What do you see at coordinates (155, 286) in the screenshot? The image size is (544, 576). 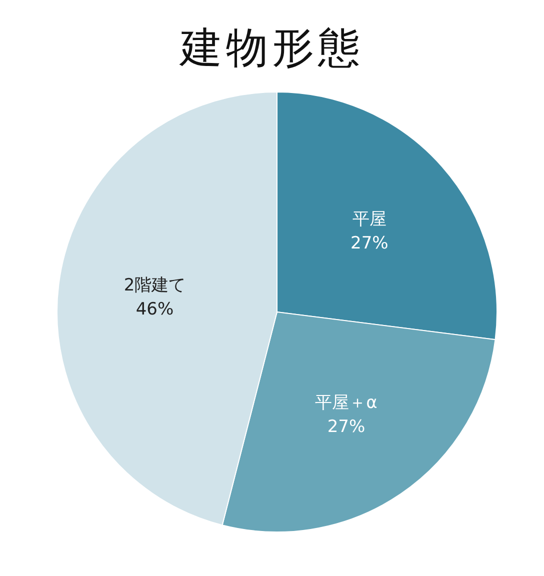 I see `slice-label: 2階建て` at bounding box center [155, 286].